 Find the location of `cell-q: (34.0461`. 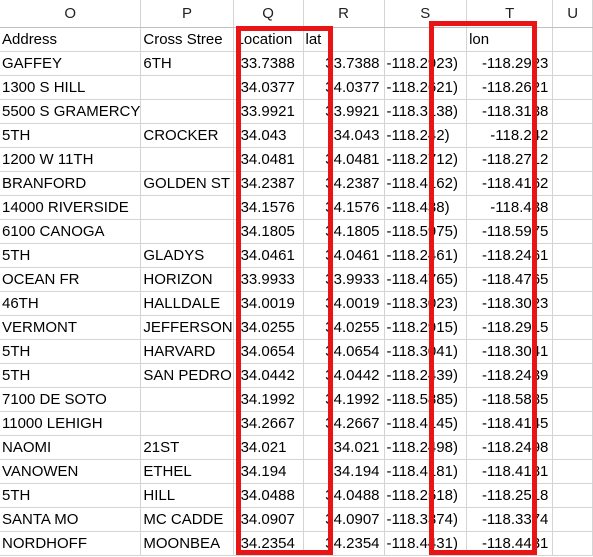

cell-q: (34.0461 is located at coordinates (268, 255).